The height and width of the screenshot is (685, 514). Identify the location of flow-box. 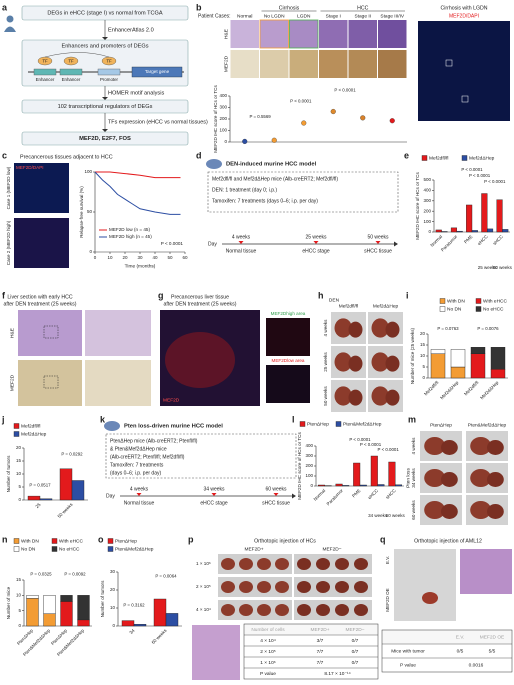
(105, 138).